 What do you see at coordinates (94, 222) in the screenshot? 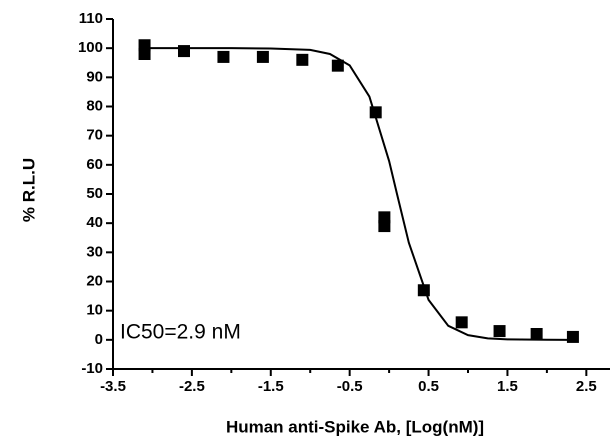
I see `y-tick-label: 40` at bounding box center [94, 222].